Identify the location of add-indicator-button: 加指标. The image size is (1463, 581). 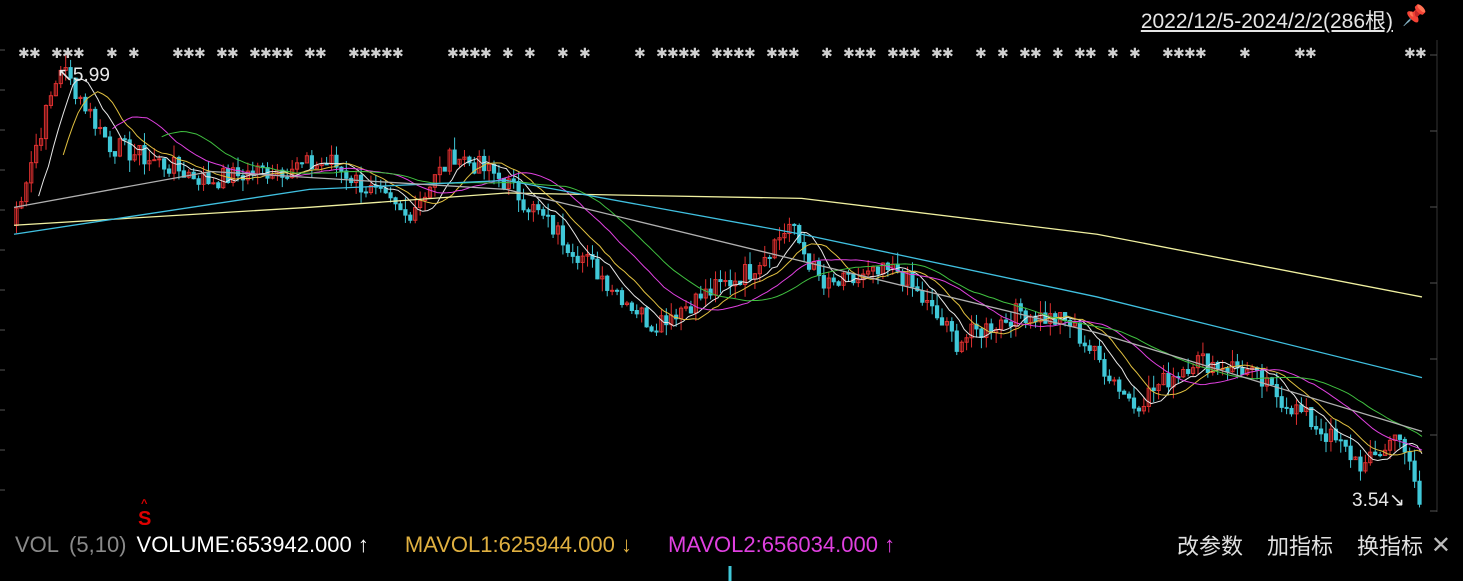
(1299, 546).